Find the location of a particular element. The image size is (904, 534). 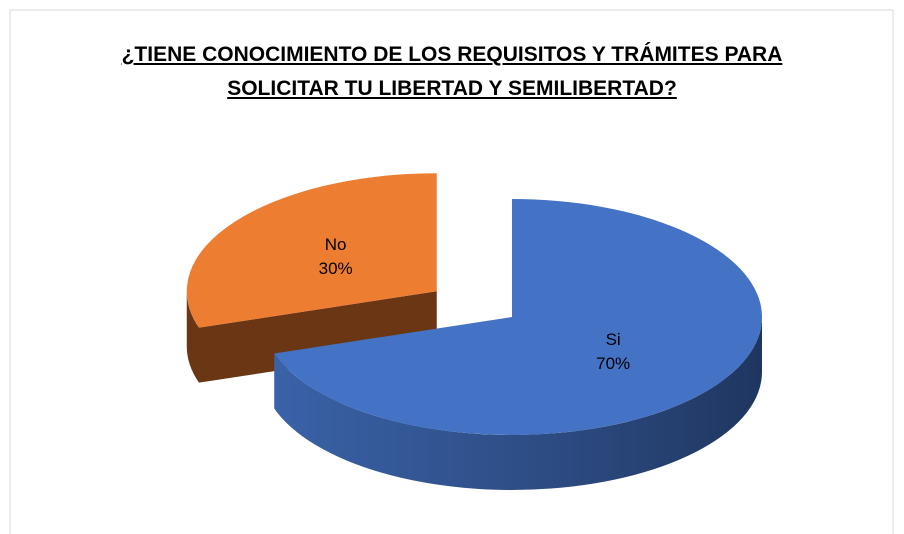

value-label: 70% is located at coordinates (613, 363).